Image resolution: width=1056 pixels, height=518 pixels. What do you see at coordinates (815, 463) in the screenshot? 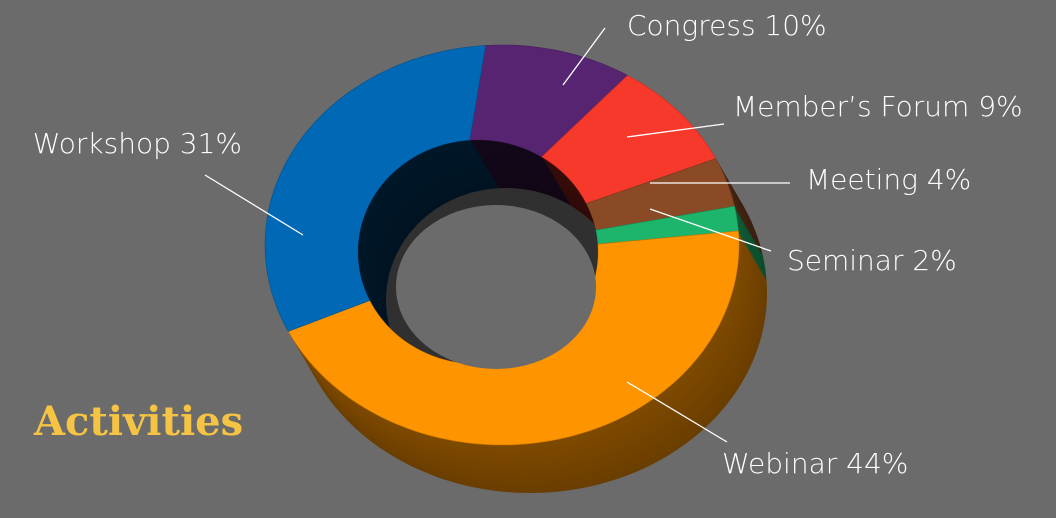
I see `slice-label: Webinar 44%` at bounding box center [815, 463].